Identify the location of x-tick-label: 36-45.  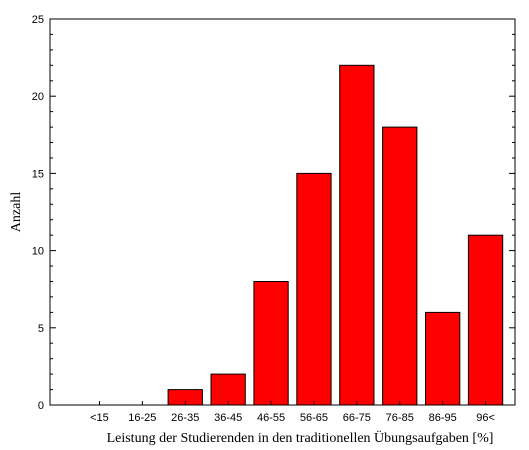
(228, 418).